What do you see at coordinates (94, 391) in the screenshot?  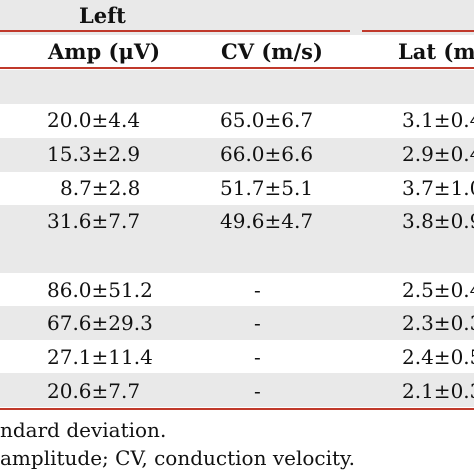 I see `table-cell-amp: 20.6±7.7` at bounding box center [94, 391].